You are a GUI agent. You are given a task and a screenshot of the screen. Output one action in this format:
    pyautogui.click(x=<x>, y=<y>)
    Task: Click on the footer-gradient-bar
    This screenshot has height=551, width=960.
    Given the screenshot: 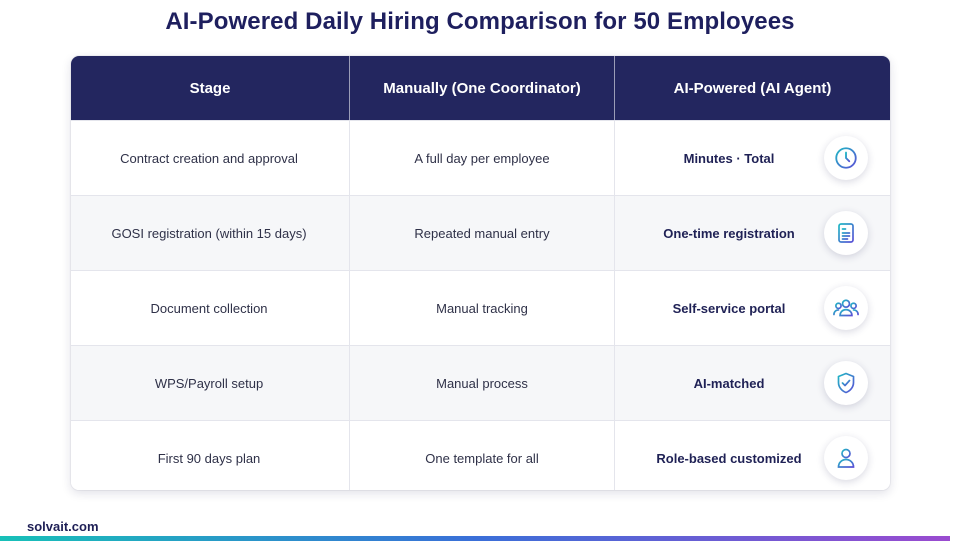 What is the action you would take?
    pyautogui.click(x=475, y=538)
    